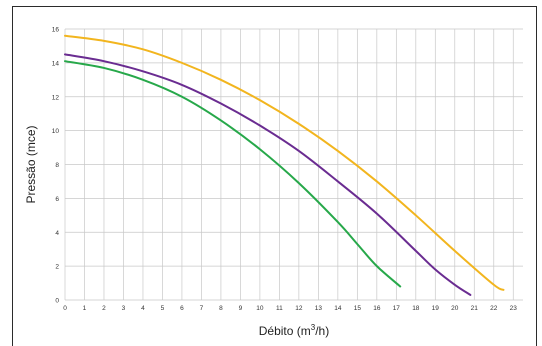 This screenshot has height=346, width=542. What do you see at coordinates (65, 308) in the screenshot?
I see `x-tick-label-0: 0` at bounding box center [65, 308].